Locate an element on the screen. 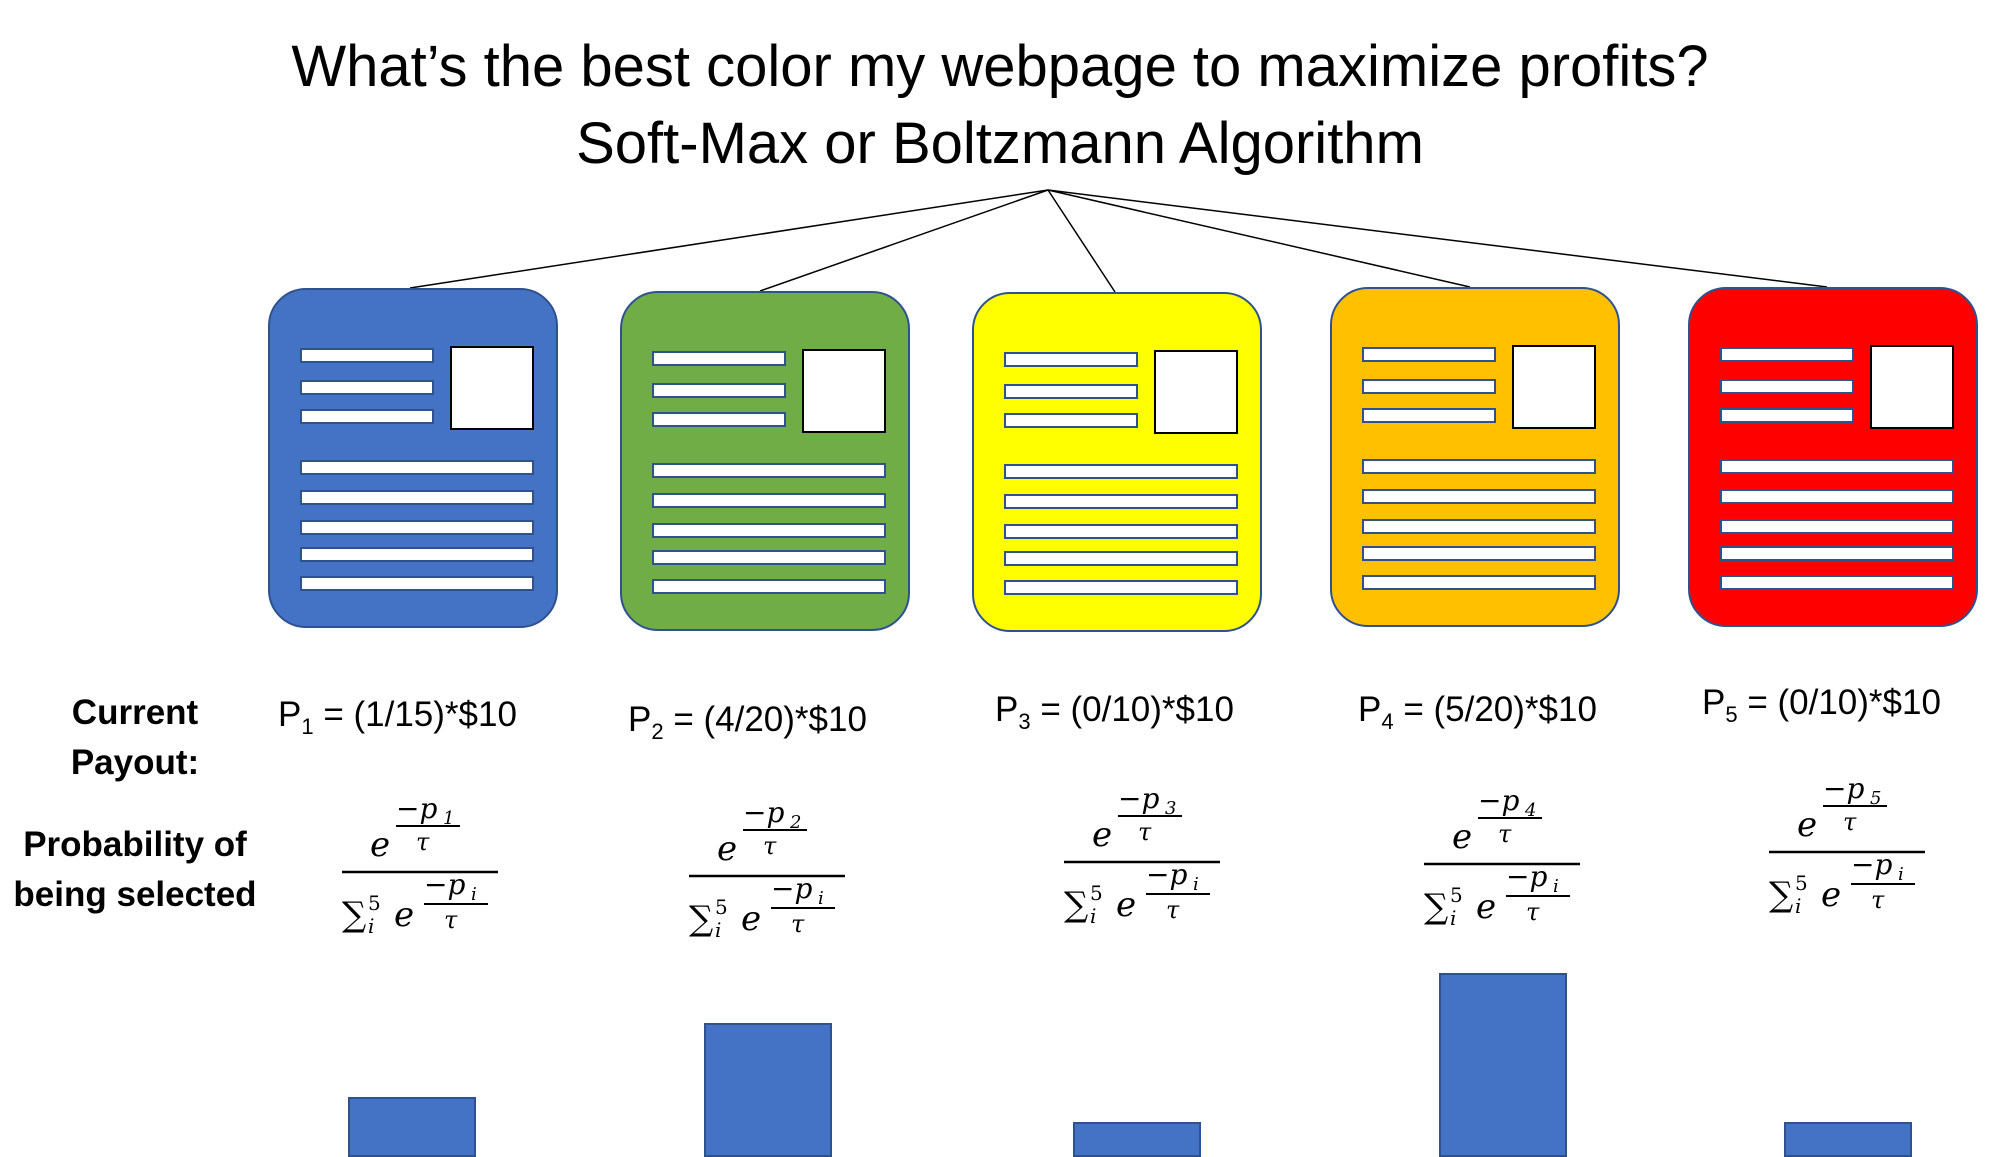  exp-subscript: 1 is located at coordinates (448, 818).